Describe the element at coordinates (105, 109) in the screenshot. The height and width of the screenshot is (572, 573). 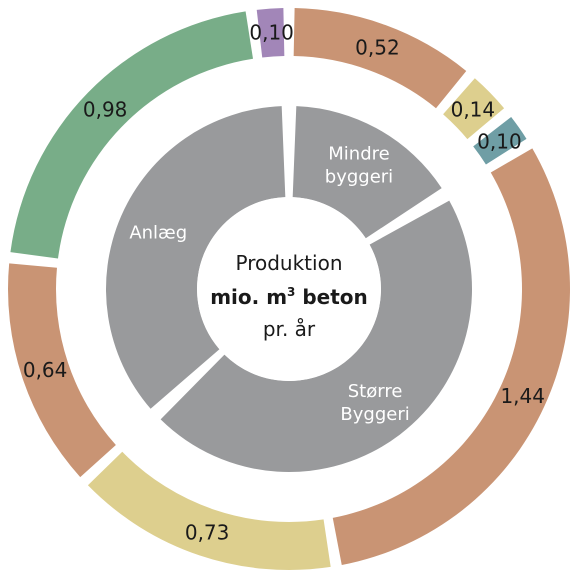
I see `outer-slice-label-6: 0,98` at that location.